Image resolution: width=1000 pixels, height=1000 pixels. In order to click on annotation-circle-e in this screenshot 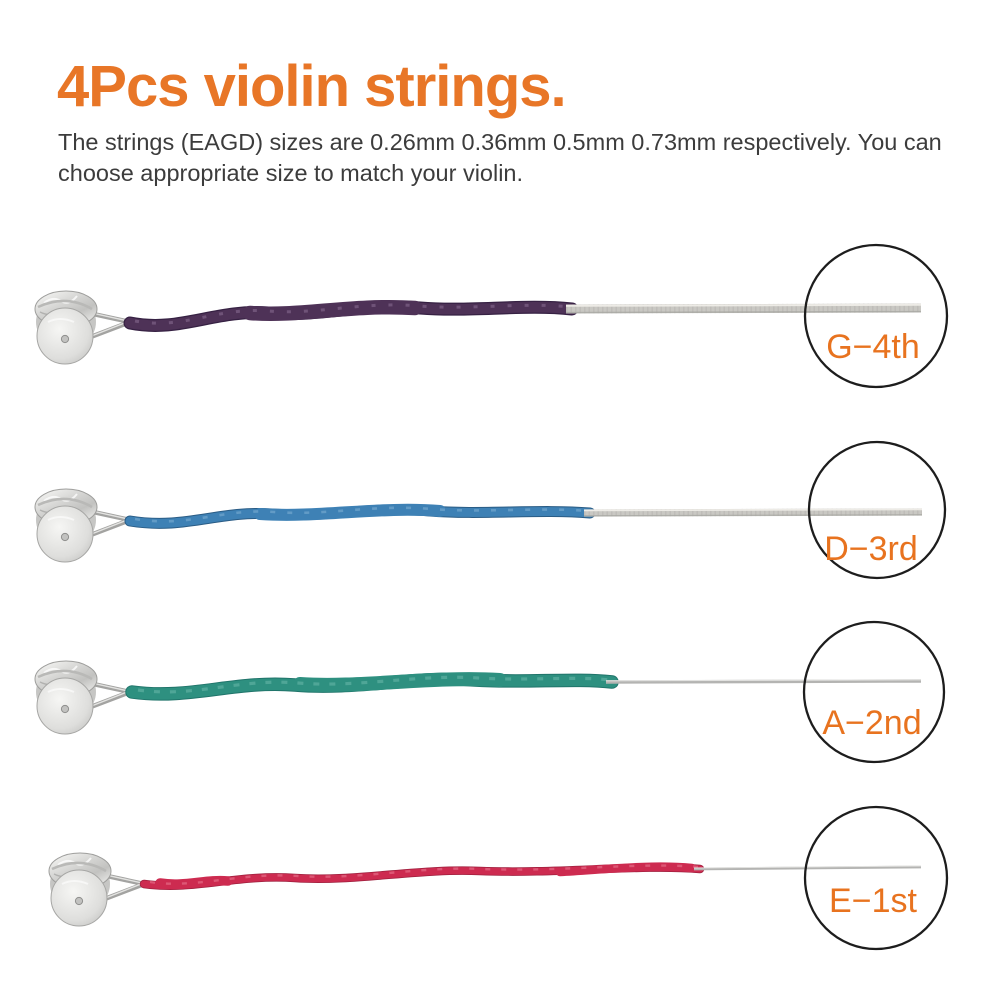, I will do `click(876, 878)`.